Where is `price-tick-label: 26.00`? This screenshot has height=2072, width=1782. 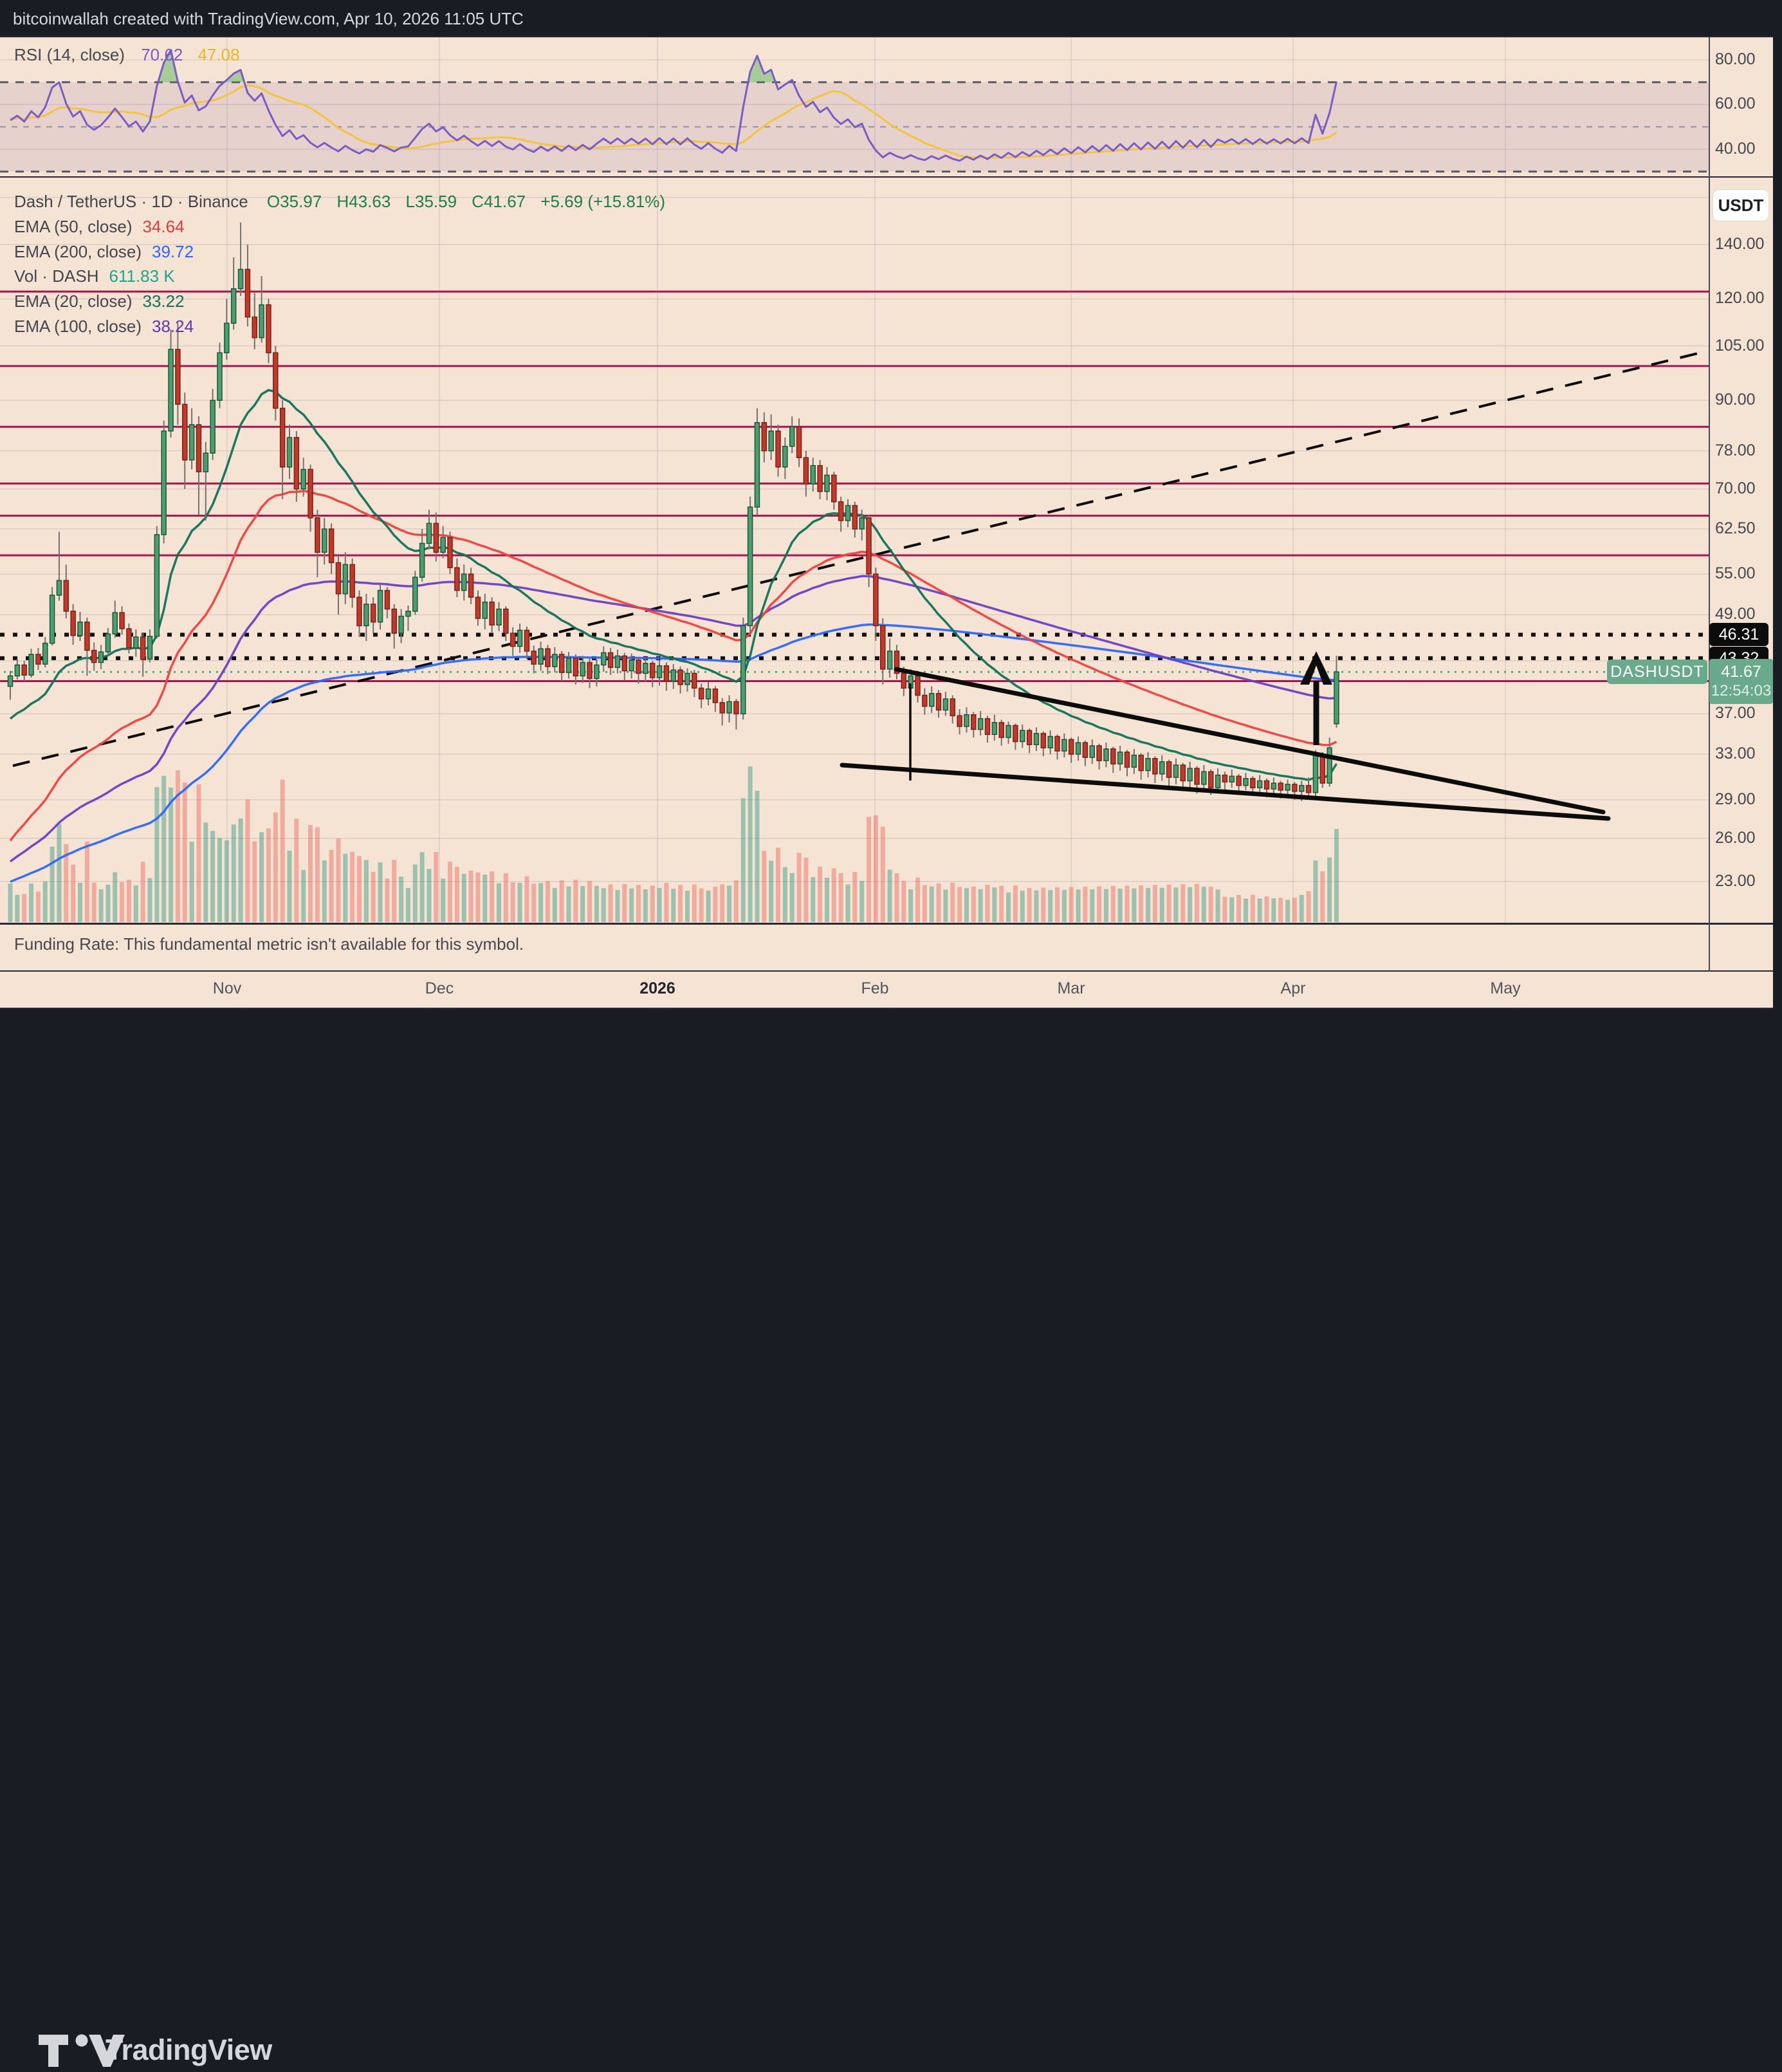 price-tick-label: 26.00 is located at coordinates (1735, 838).